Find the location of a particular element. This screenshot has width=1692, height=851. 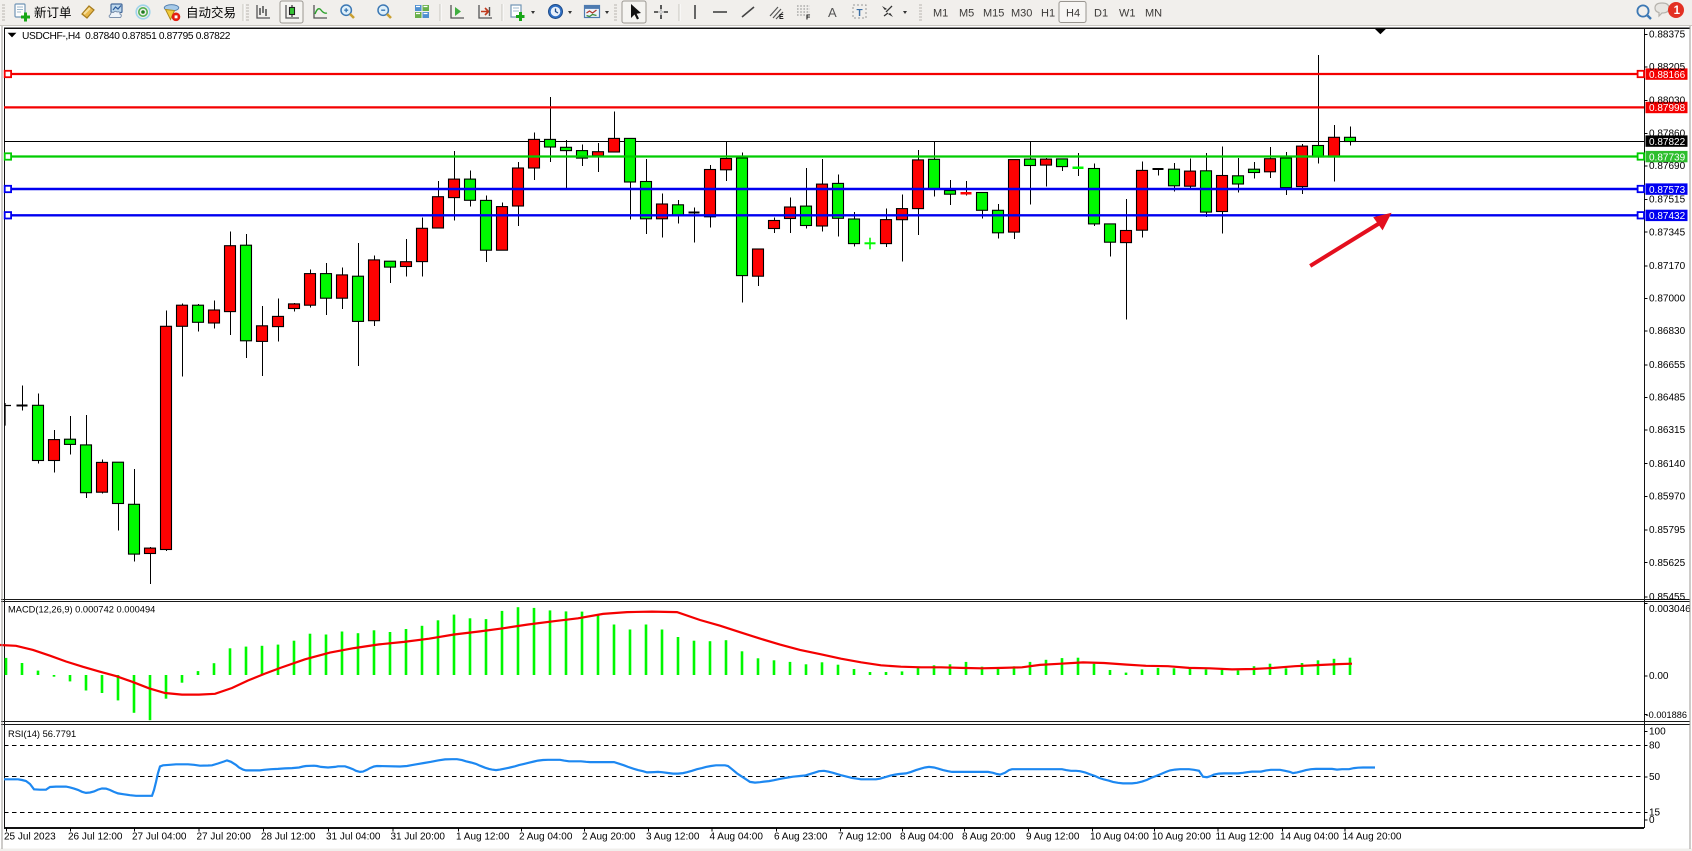

svg-text: 0.87515 is located at coordinates (1667, 200).